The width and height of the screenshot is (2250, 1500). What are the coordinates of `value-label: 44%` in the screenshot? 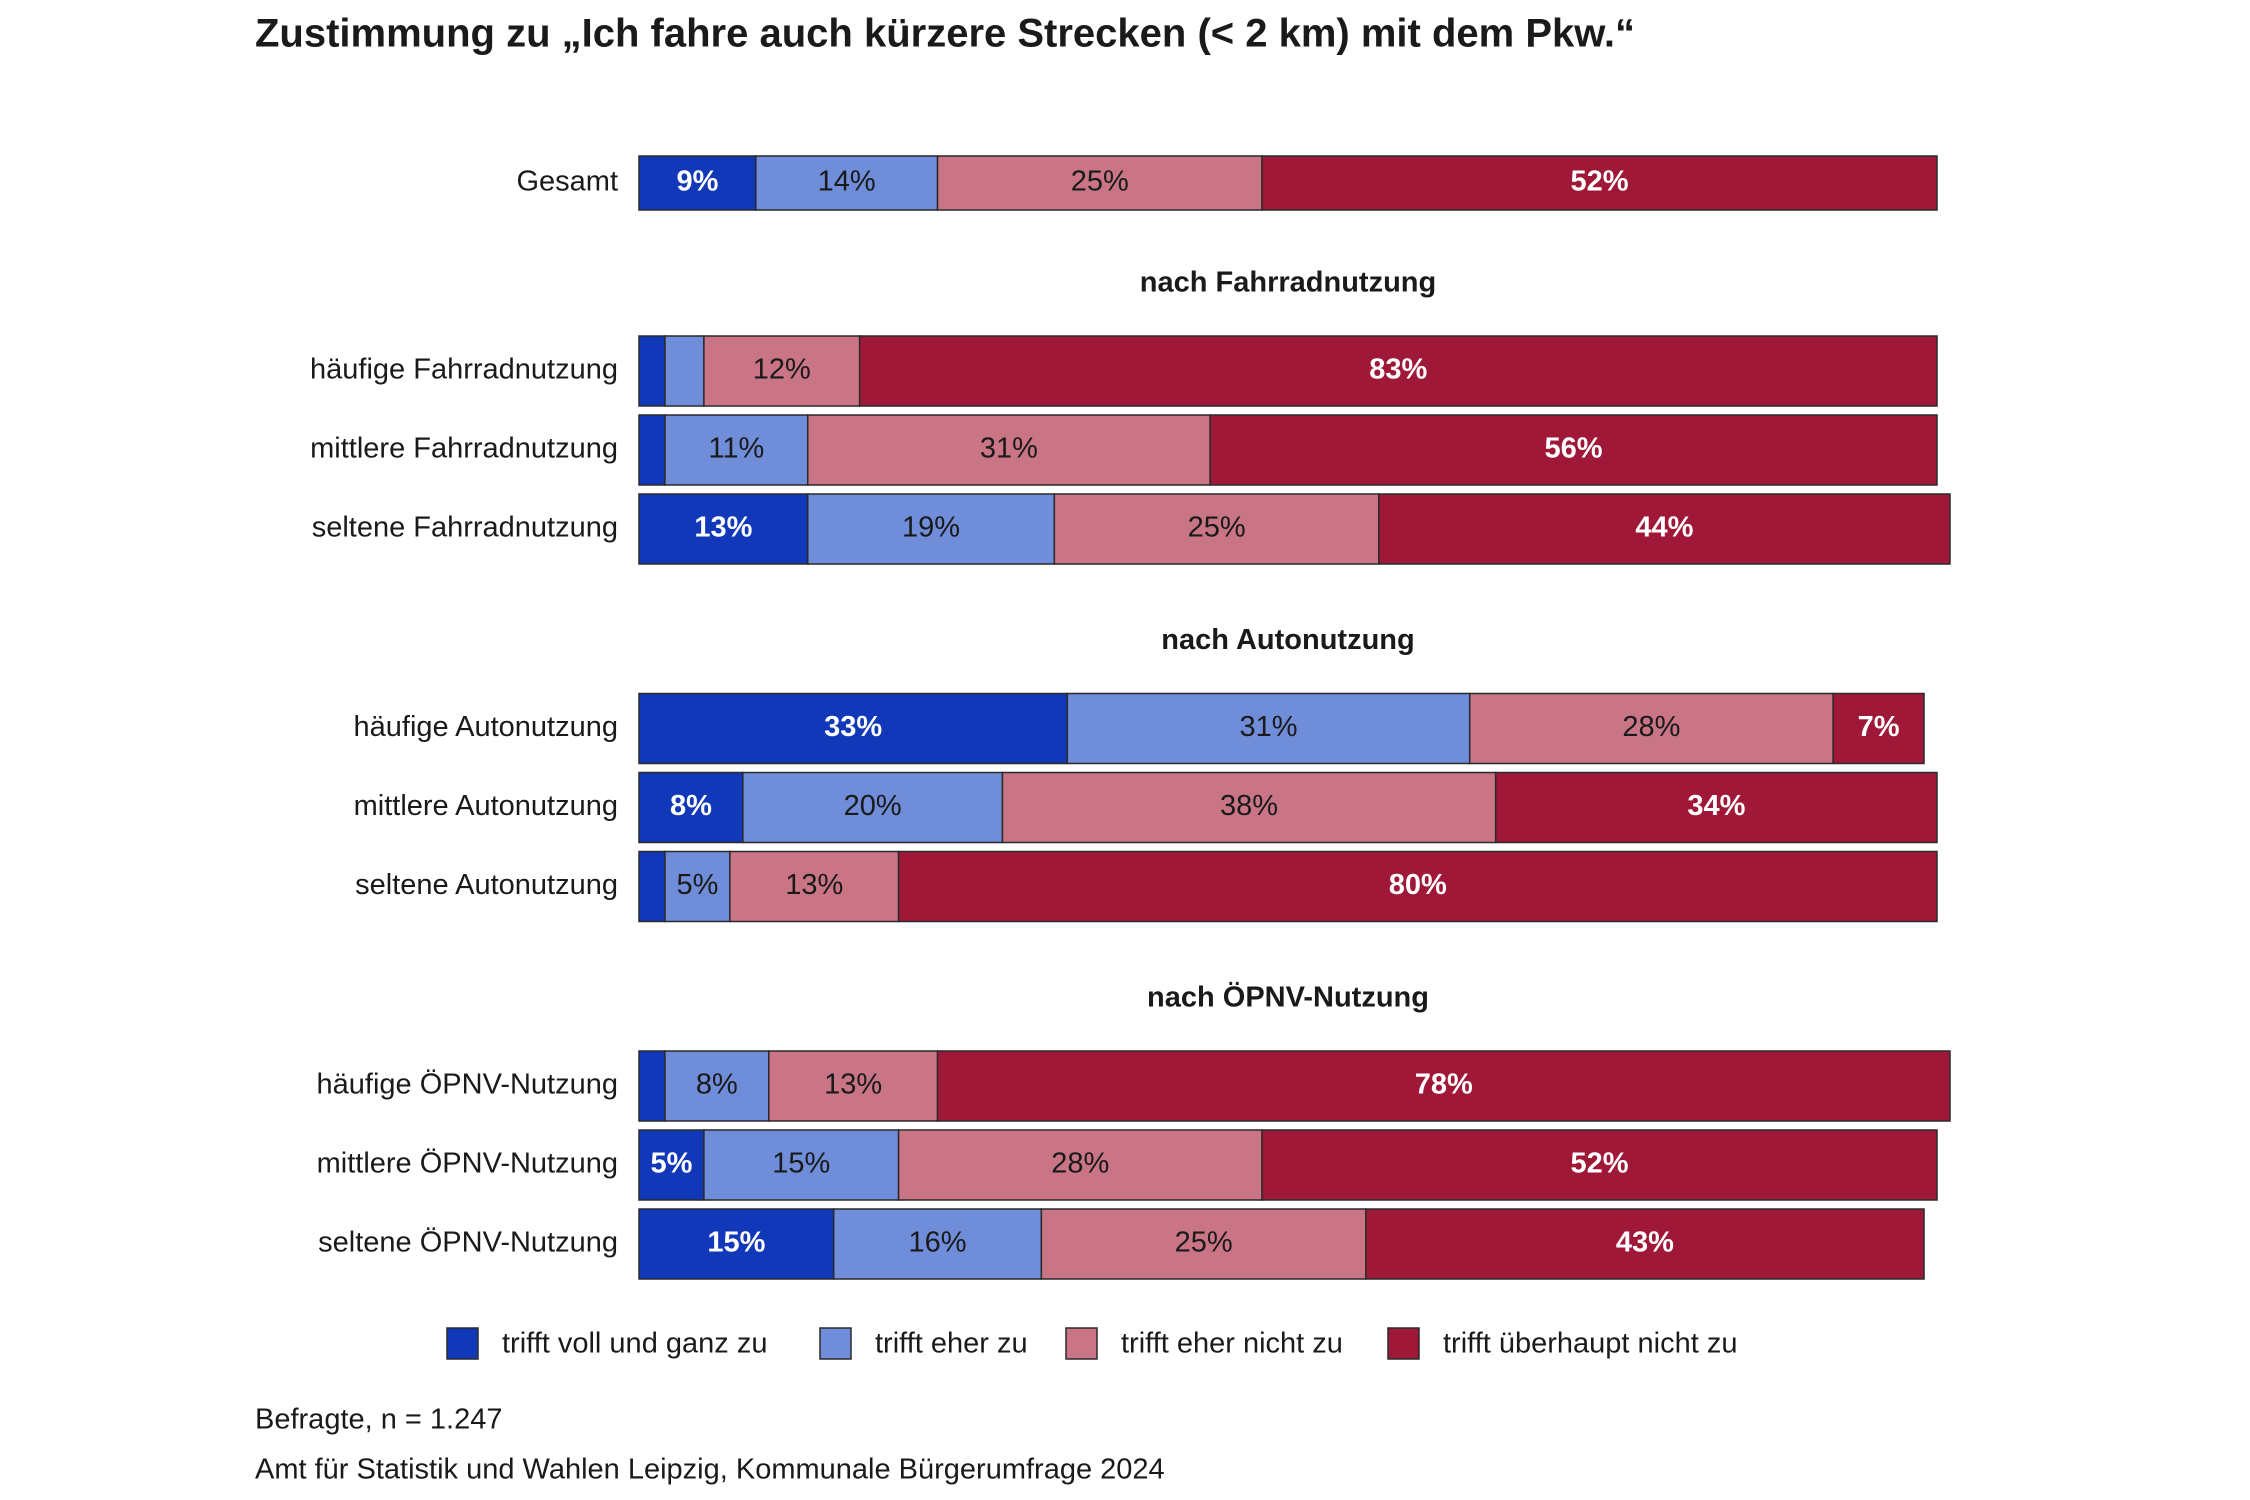 It's located at (1664, 528).